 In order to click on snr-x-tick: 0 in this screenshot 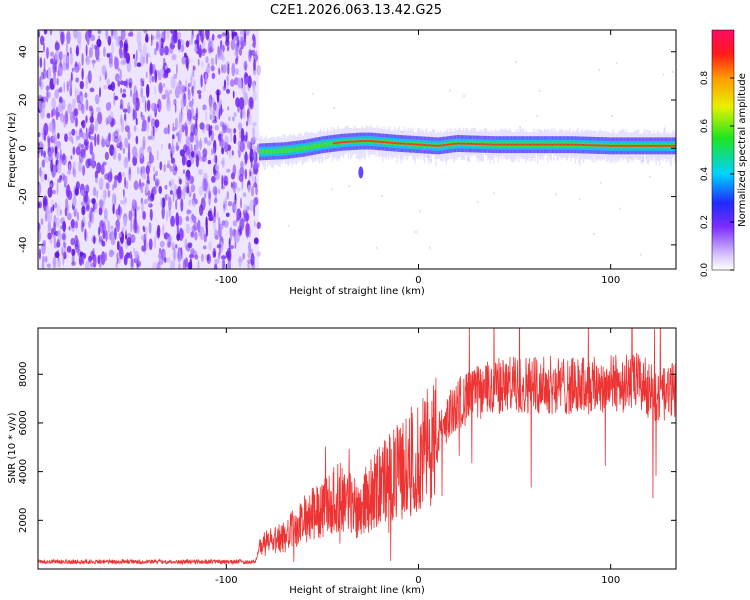, I will do `click(418, 457)`.